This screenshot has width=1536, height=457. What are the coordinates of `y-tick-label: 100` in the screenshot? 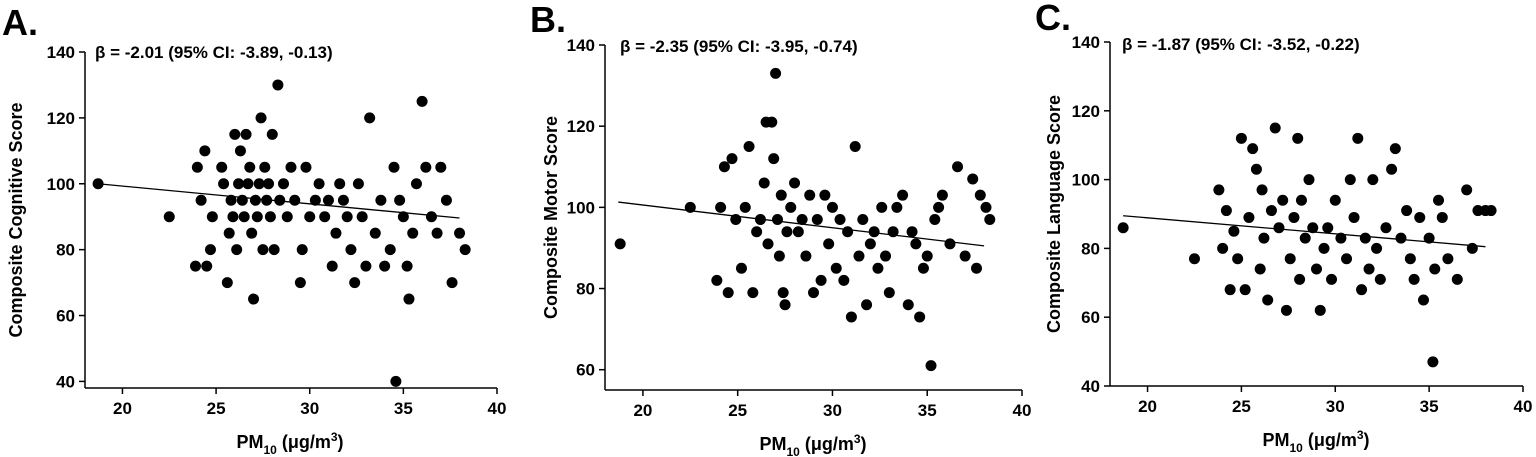 It's located at (61, 184).